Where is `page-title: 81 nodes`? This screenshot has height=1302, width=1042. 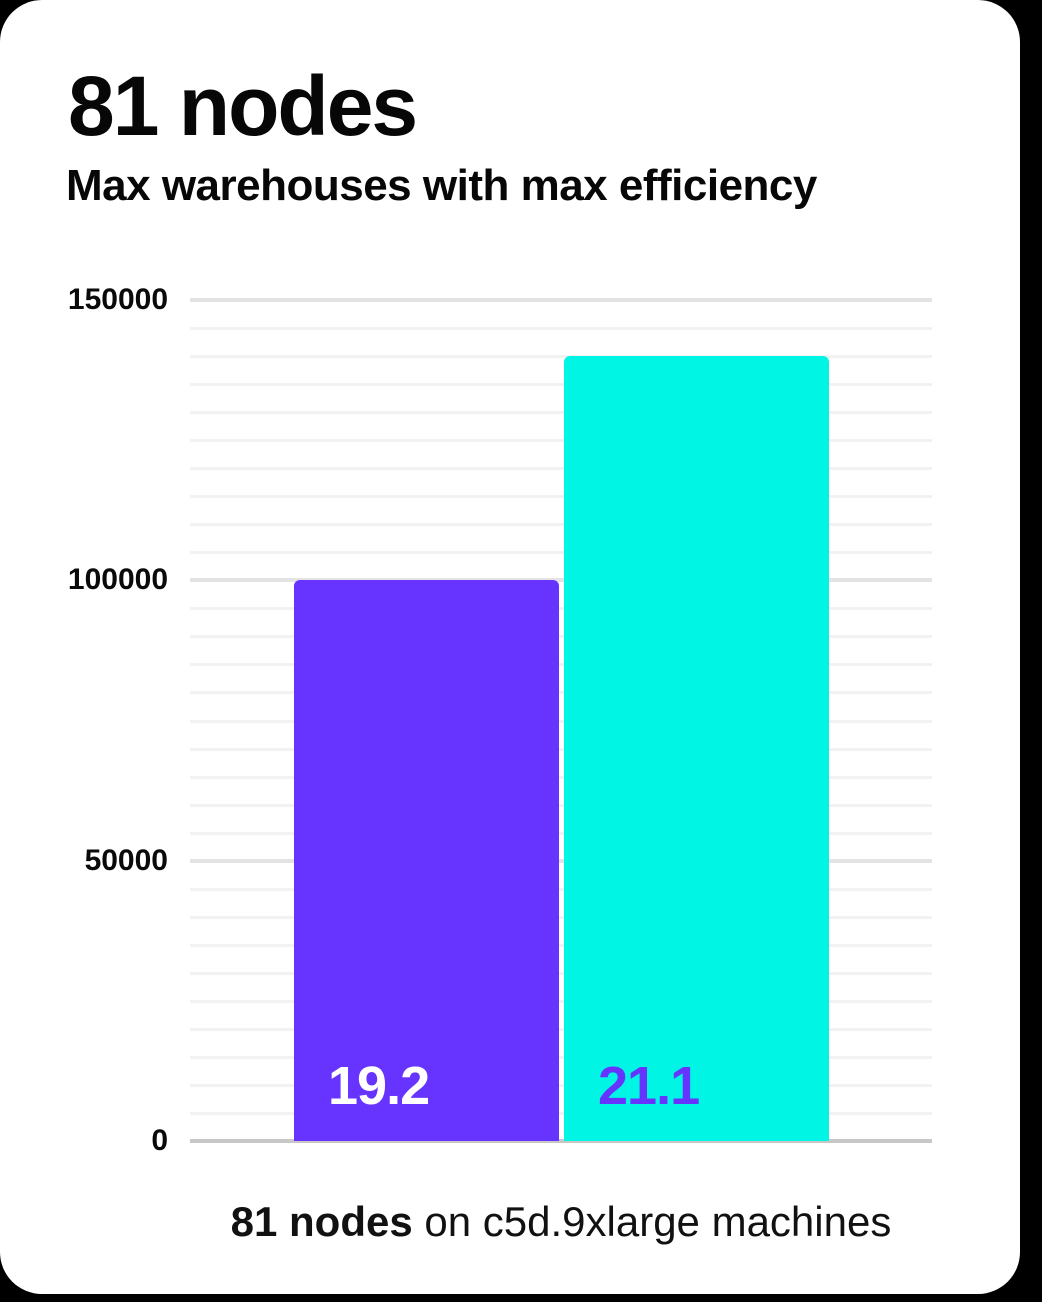
page-title: 81 nodes is located at coordinates (243, 106).